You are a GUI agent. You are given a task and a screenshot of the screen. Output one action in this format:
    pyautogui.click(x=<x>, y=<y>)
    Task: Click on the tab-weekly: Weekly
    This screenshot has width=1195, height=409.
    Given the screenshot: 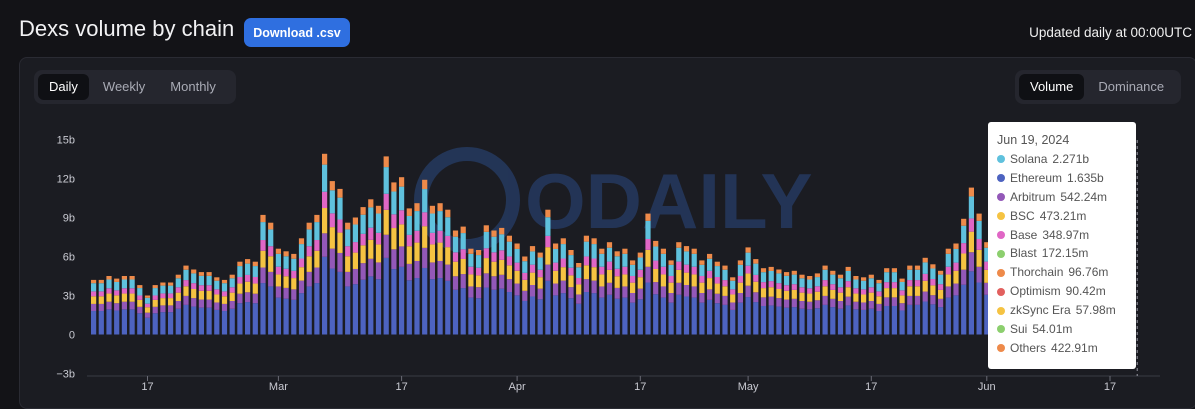 What is the action you would take?
    pyautogui.click(x=124, y=86)
    